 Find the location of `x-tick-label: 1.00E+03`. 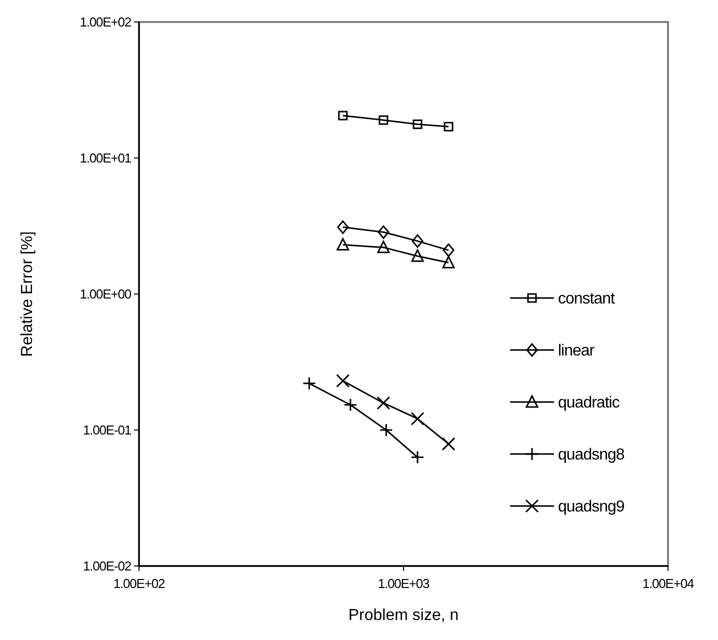

x-tick-label: 1.00E+03 is located at coordinates (404, 583).